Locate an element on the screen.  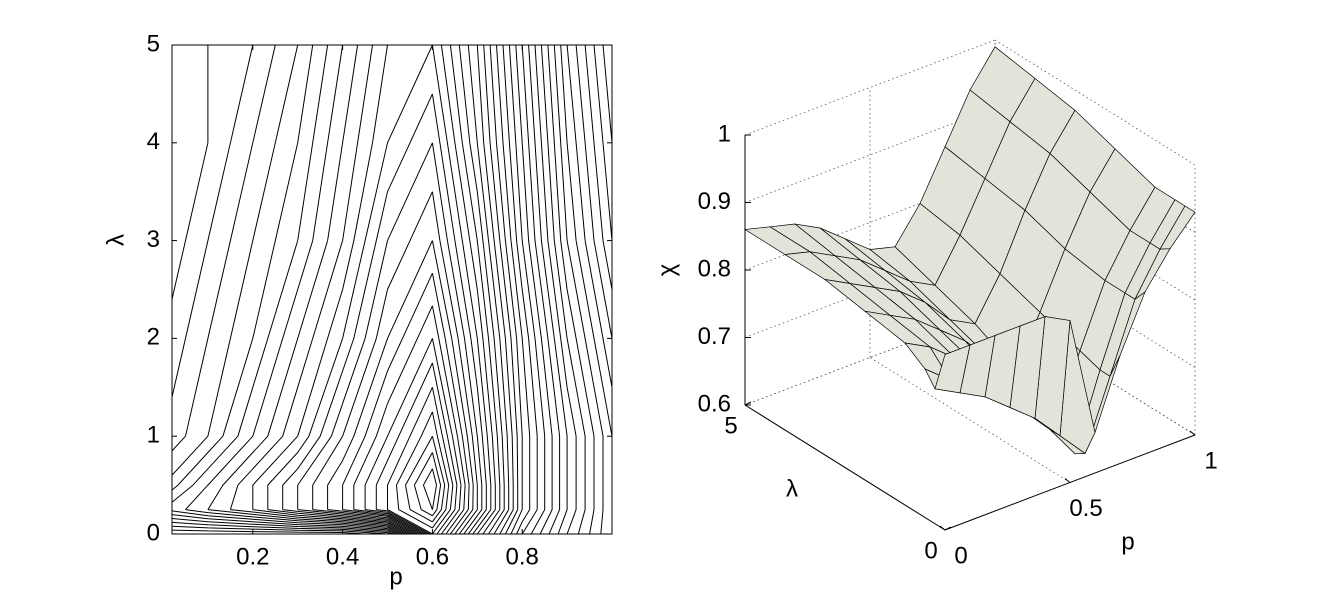
z-tick-label: 0.7 is located at coordinates (714, 336).